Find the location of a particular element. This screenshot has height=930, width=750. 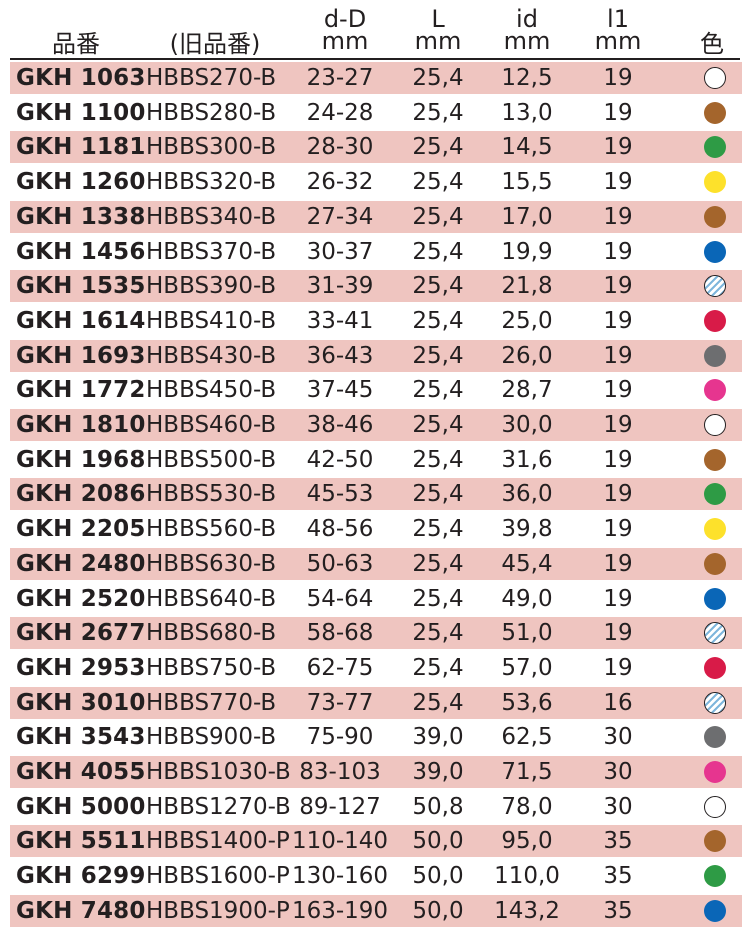

old-product-code: HBBS280-B is located at coordinates (211, 112).